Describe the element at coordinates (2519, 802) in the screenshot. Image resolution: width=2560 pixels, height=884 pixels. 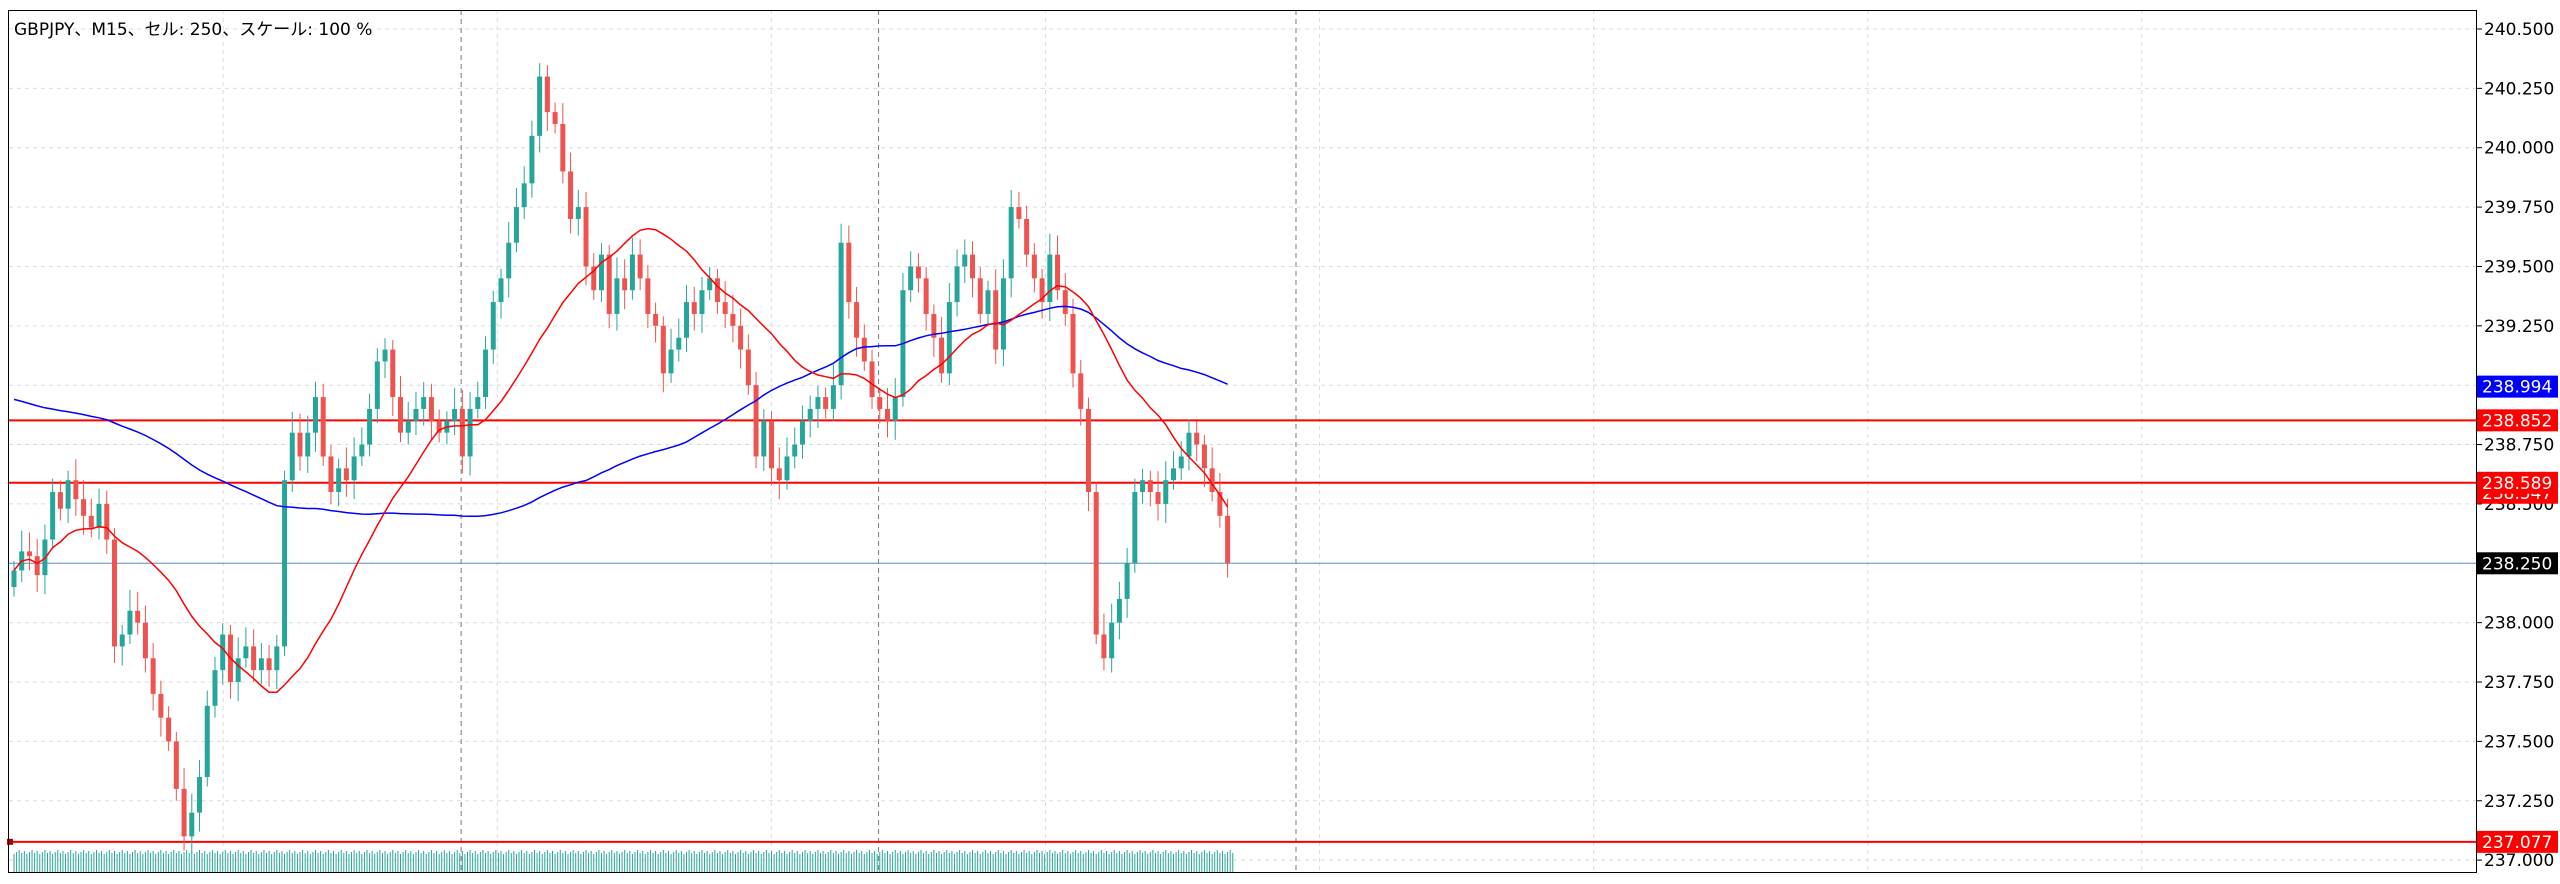
I see `axis-tick-label: 237.250` at that location.